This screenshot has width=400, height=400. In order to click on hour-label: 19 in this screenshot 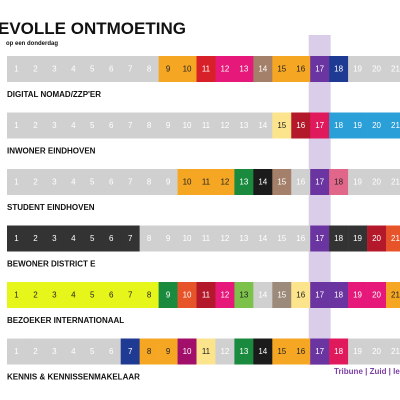, I will do `click(357, 125)`.